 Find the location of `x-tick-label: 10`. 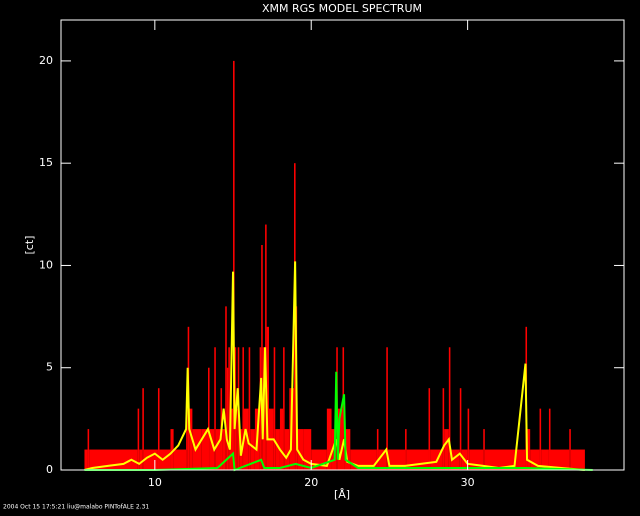

x-tick-label: 10 is located at coordinates (155, 482).